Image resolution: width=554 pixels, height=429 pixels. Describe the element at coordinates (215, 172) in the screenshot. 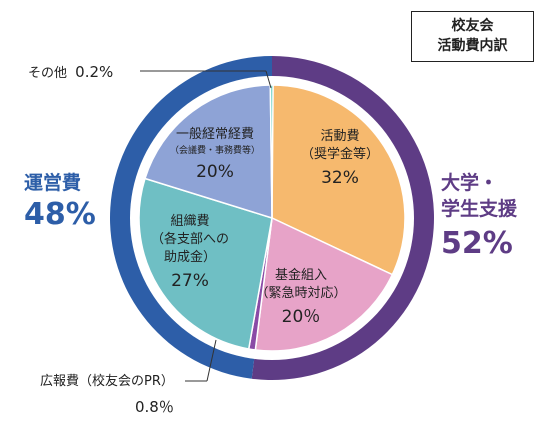

I see `slice-pct-ippan: 20%` at that location.